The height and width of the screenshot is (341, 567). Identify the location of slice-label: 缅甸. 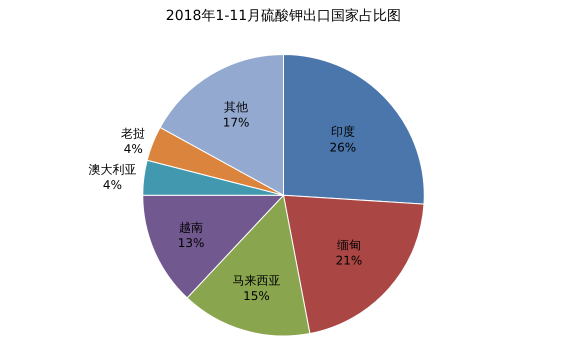
(348, 245).